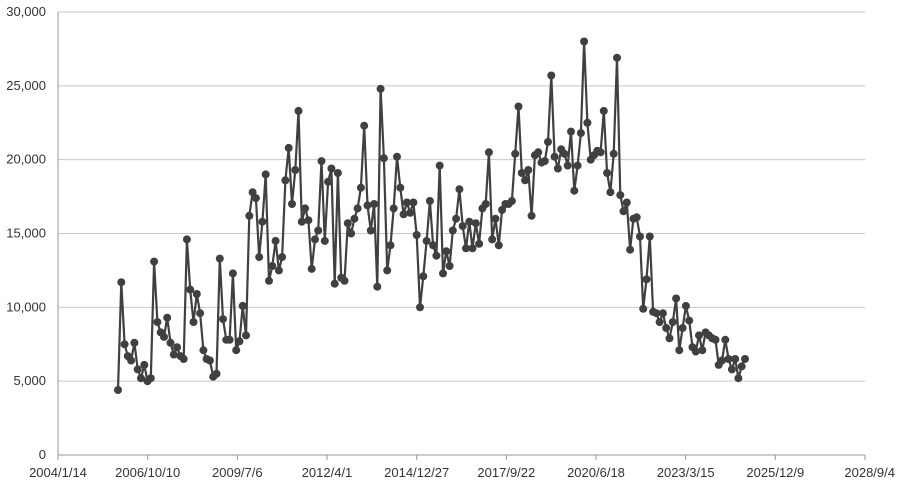 The image size is (900, 487). I want to click on x-tick-label: 2020/6/18, so click(596, 472).